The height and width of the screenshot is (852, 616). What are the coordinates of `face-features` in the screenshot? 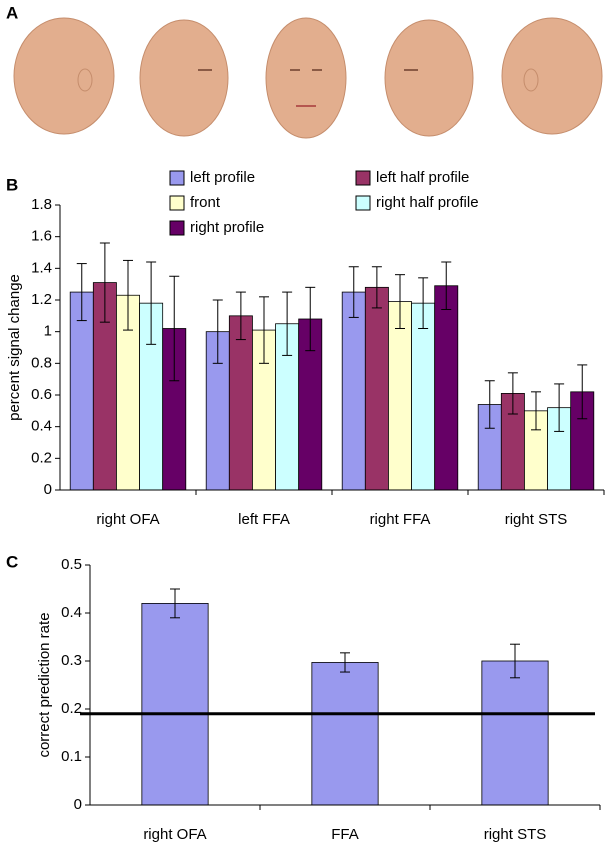 It's located at (308, 88).